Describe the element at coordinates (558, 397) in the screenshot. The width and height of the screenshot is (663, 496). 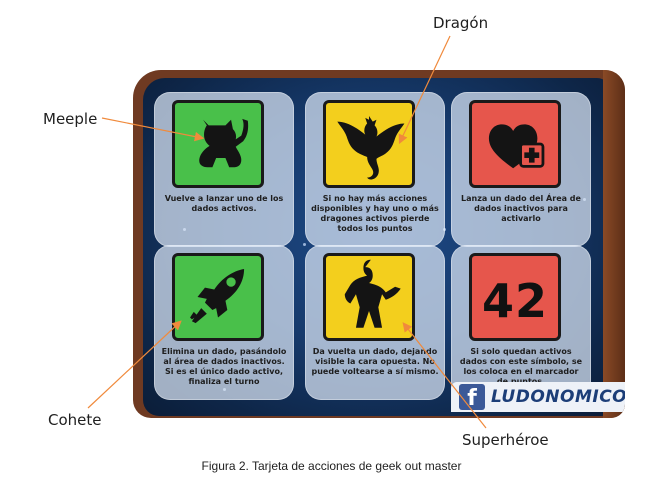
I see `brand-name: LUDONOMICON` at that location.